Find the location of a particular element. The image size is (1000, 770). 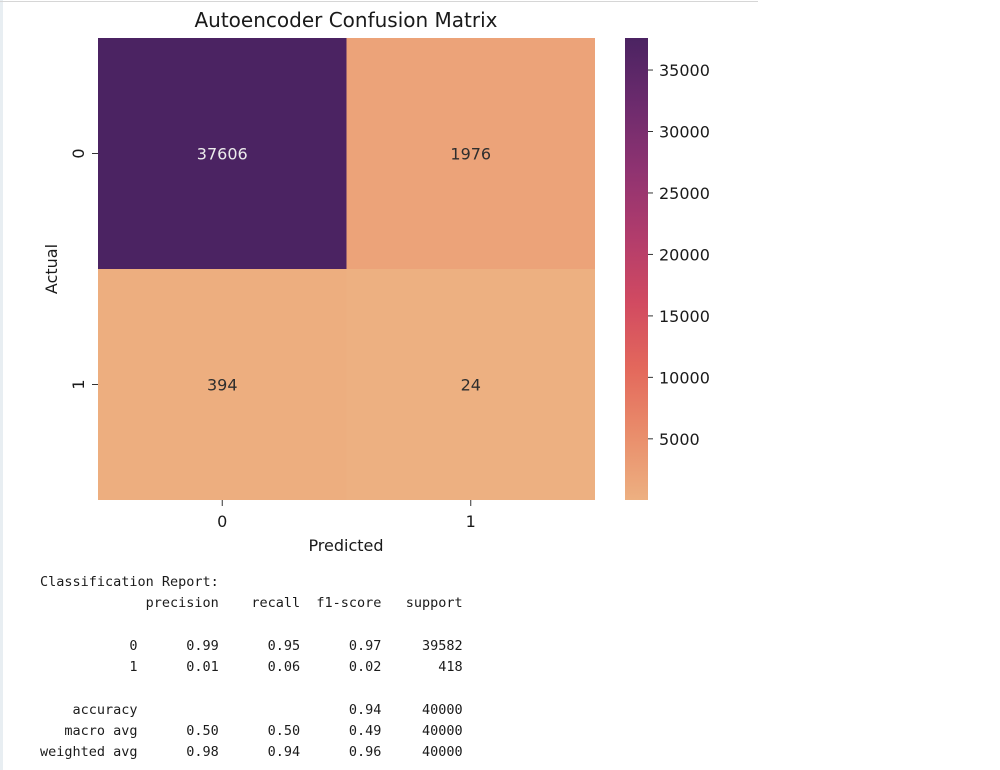

chart-title: Autoencoder Confusion Matrix is located at coordinates (345, 20).